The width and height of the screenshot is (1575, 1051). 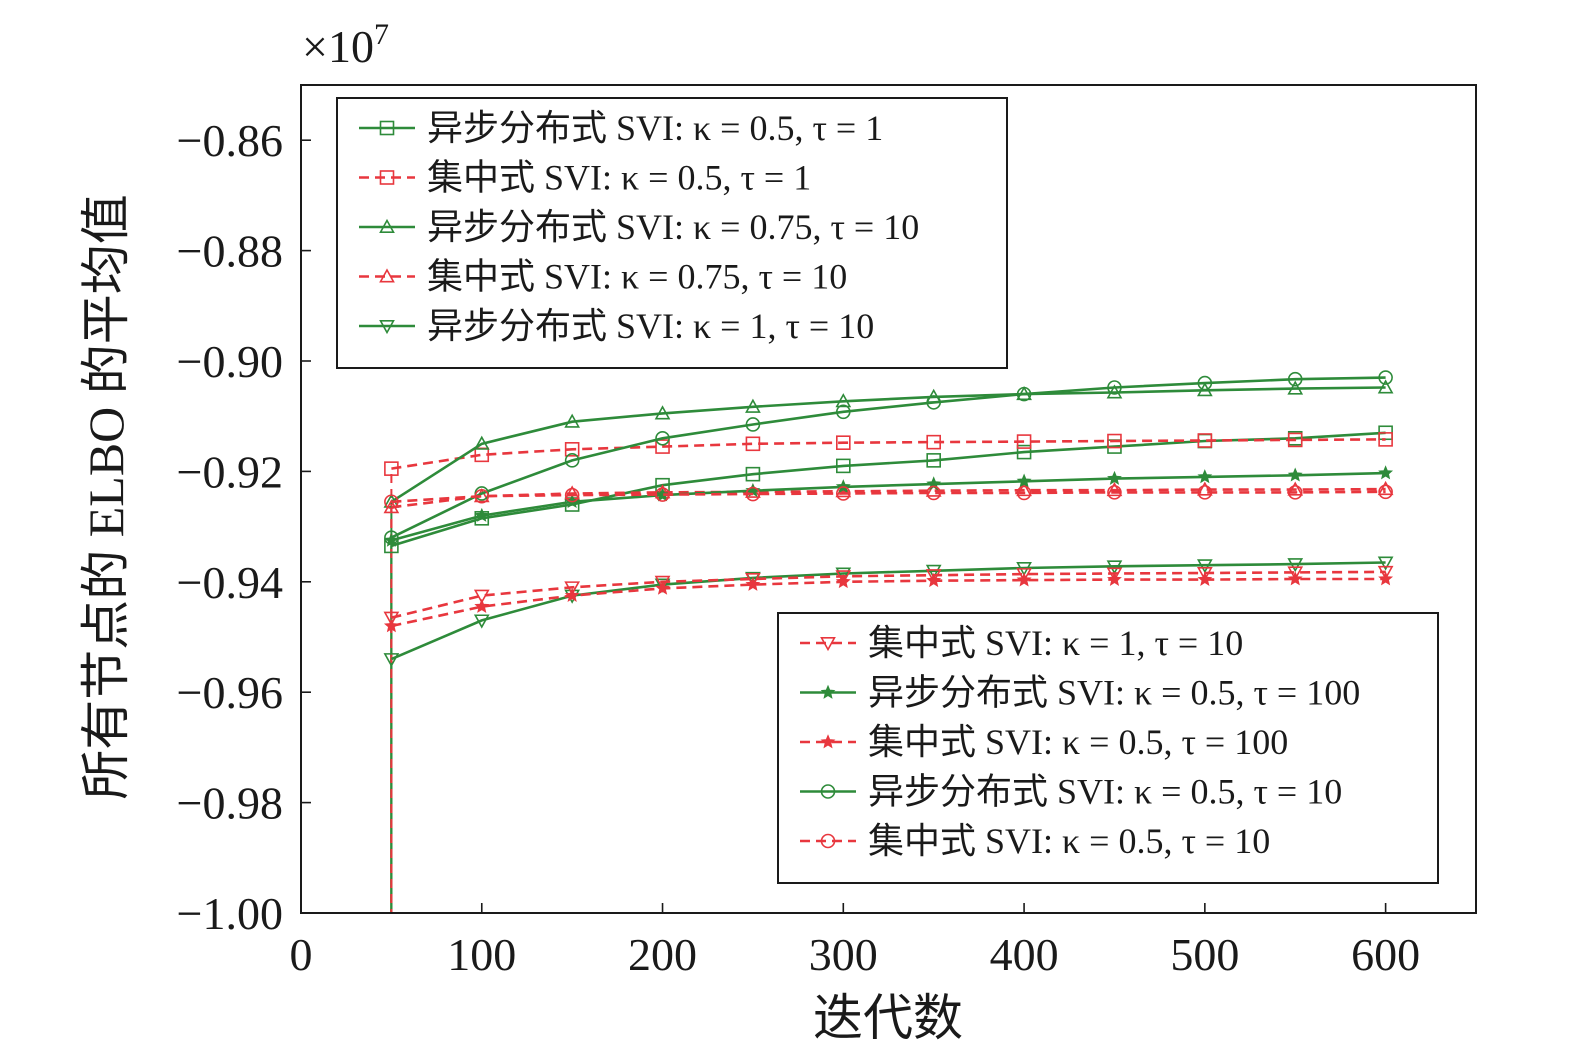 I want to click on legend-0-item-0-label: 异步分布式 SVI: κ = 0.5, τ = 1, so click(x=655, y=128).